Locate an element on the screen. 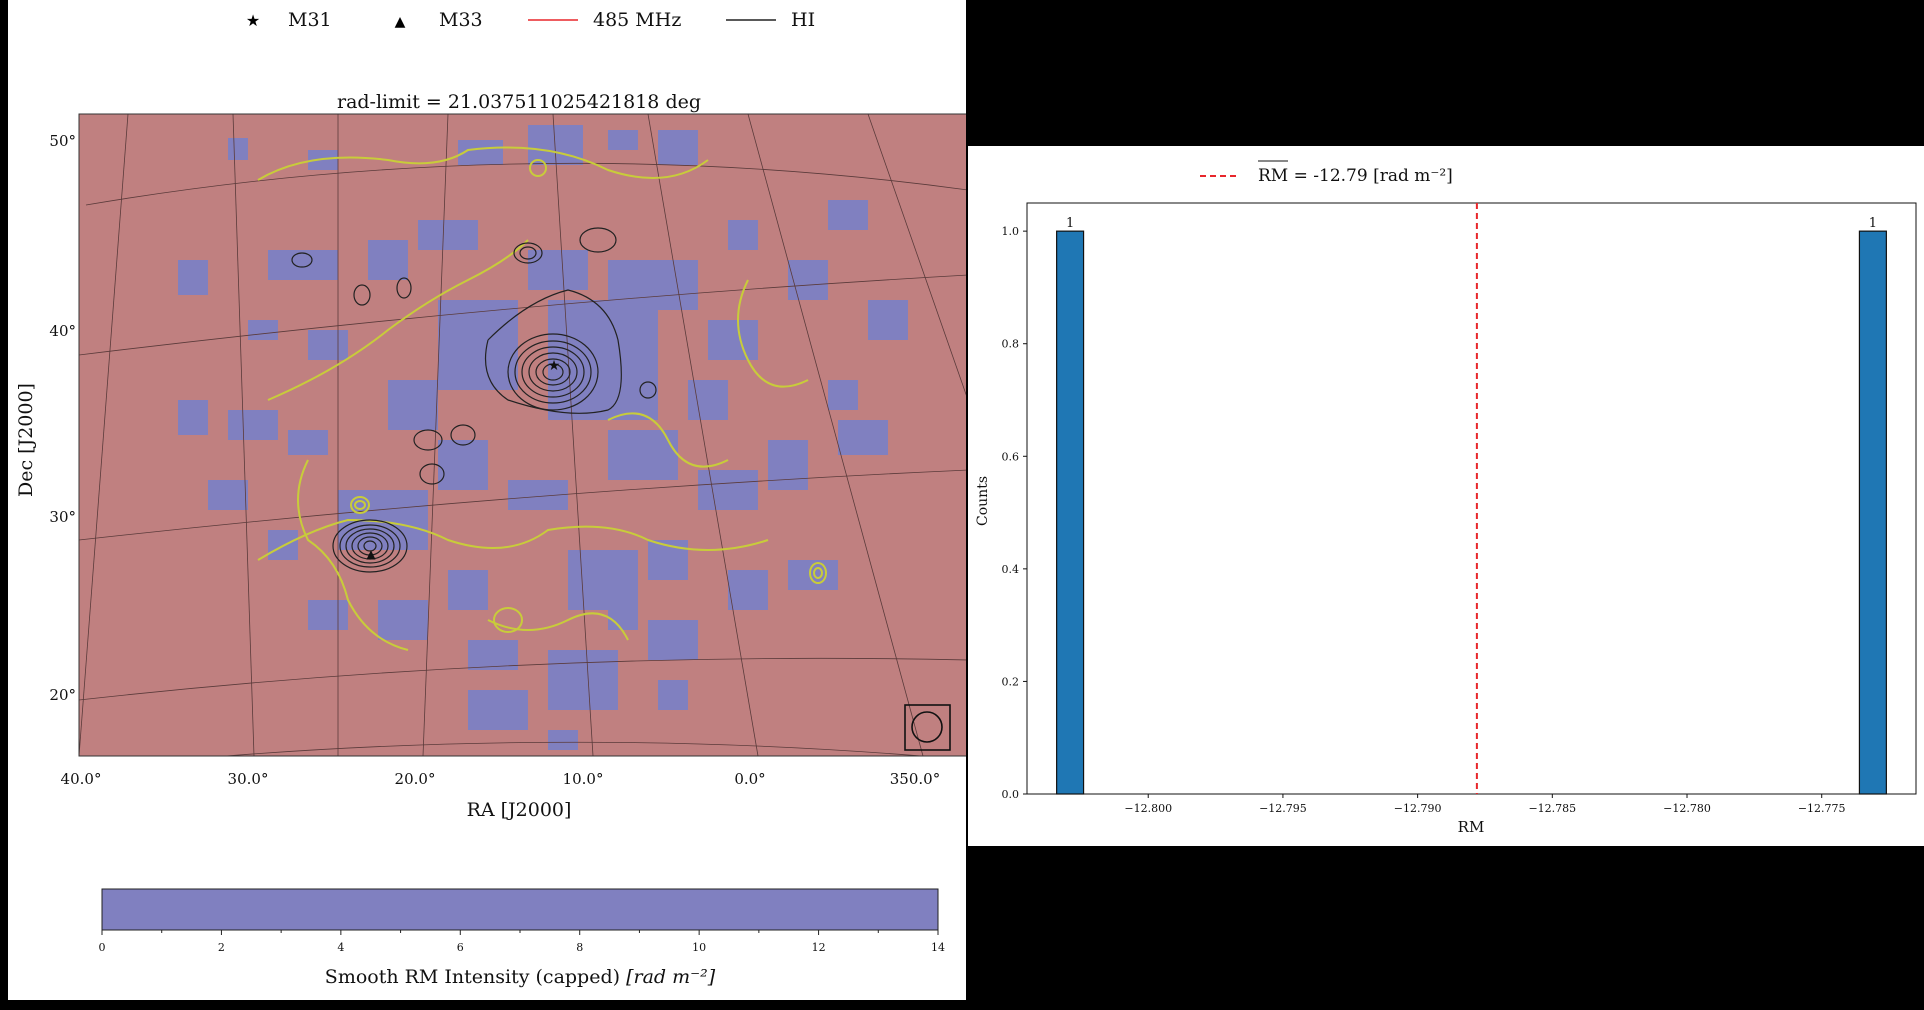 This screenshot has height=1010, width=1924. y-tick-label: 0.4 is located at coordinates (1011, 569).